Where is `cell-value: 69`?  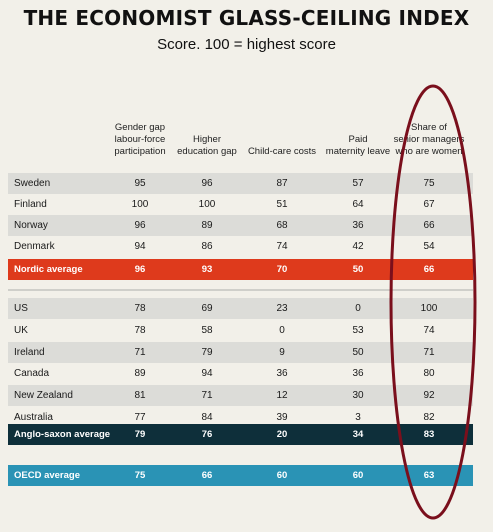 cell-value: 69 is located at coordinates (207, 308).